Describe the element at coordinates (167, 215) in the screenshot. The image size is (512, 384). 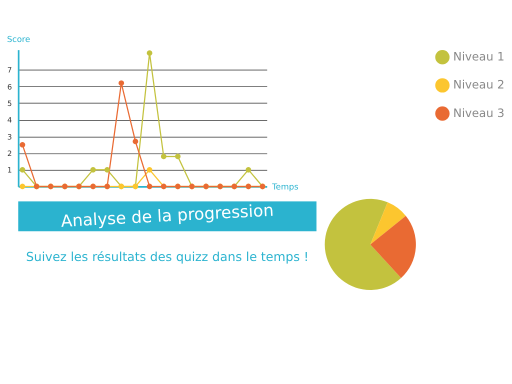
I see `text: Analyse de la progression` at that location.